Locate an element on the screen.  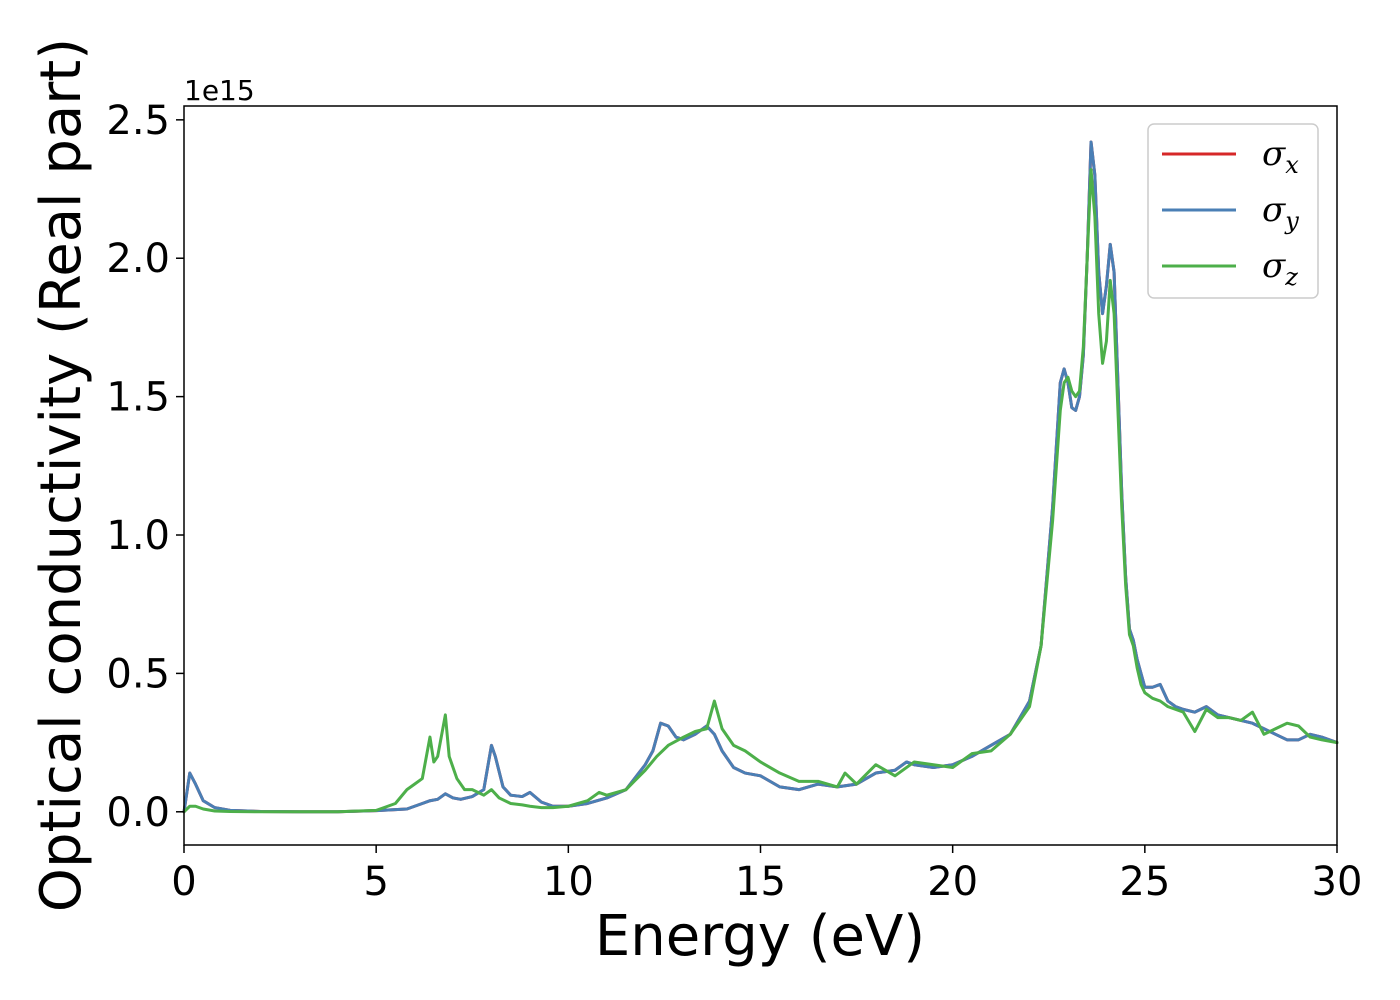
legend-label-z: σz is located at coordinates (1280, 268).